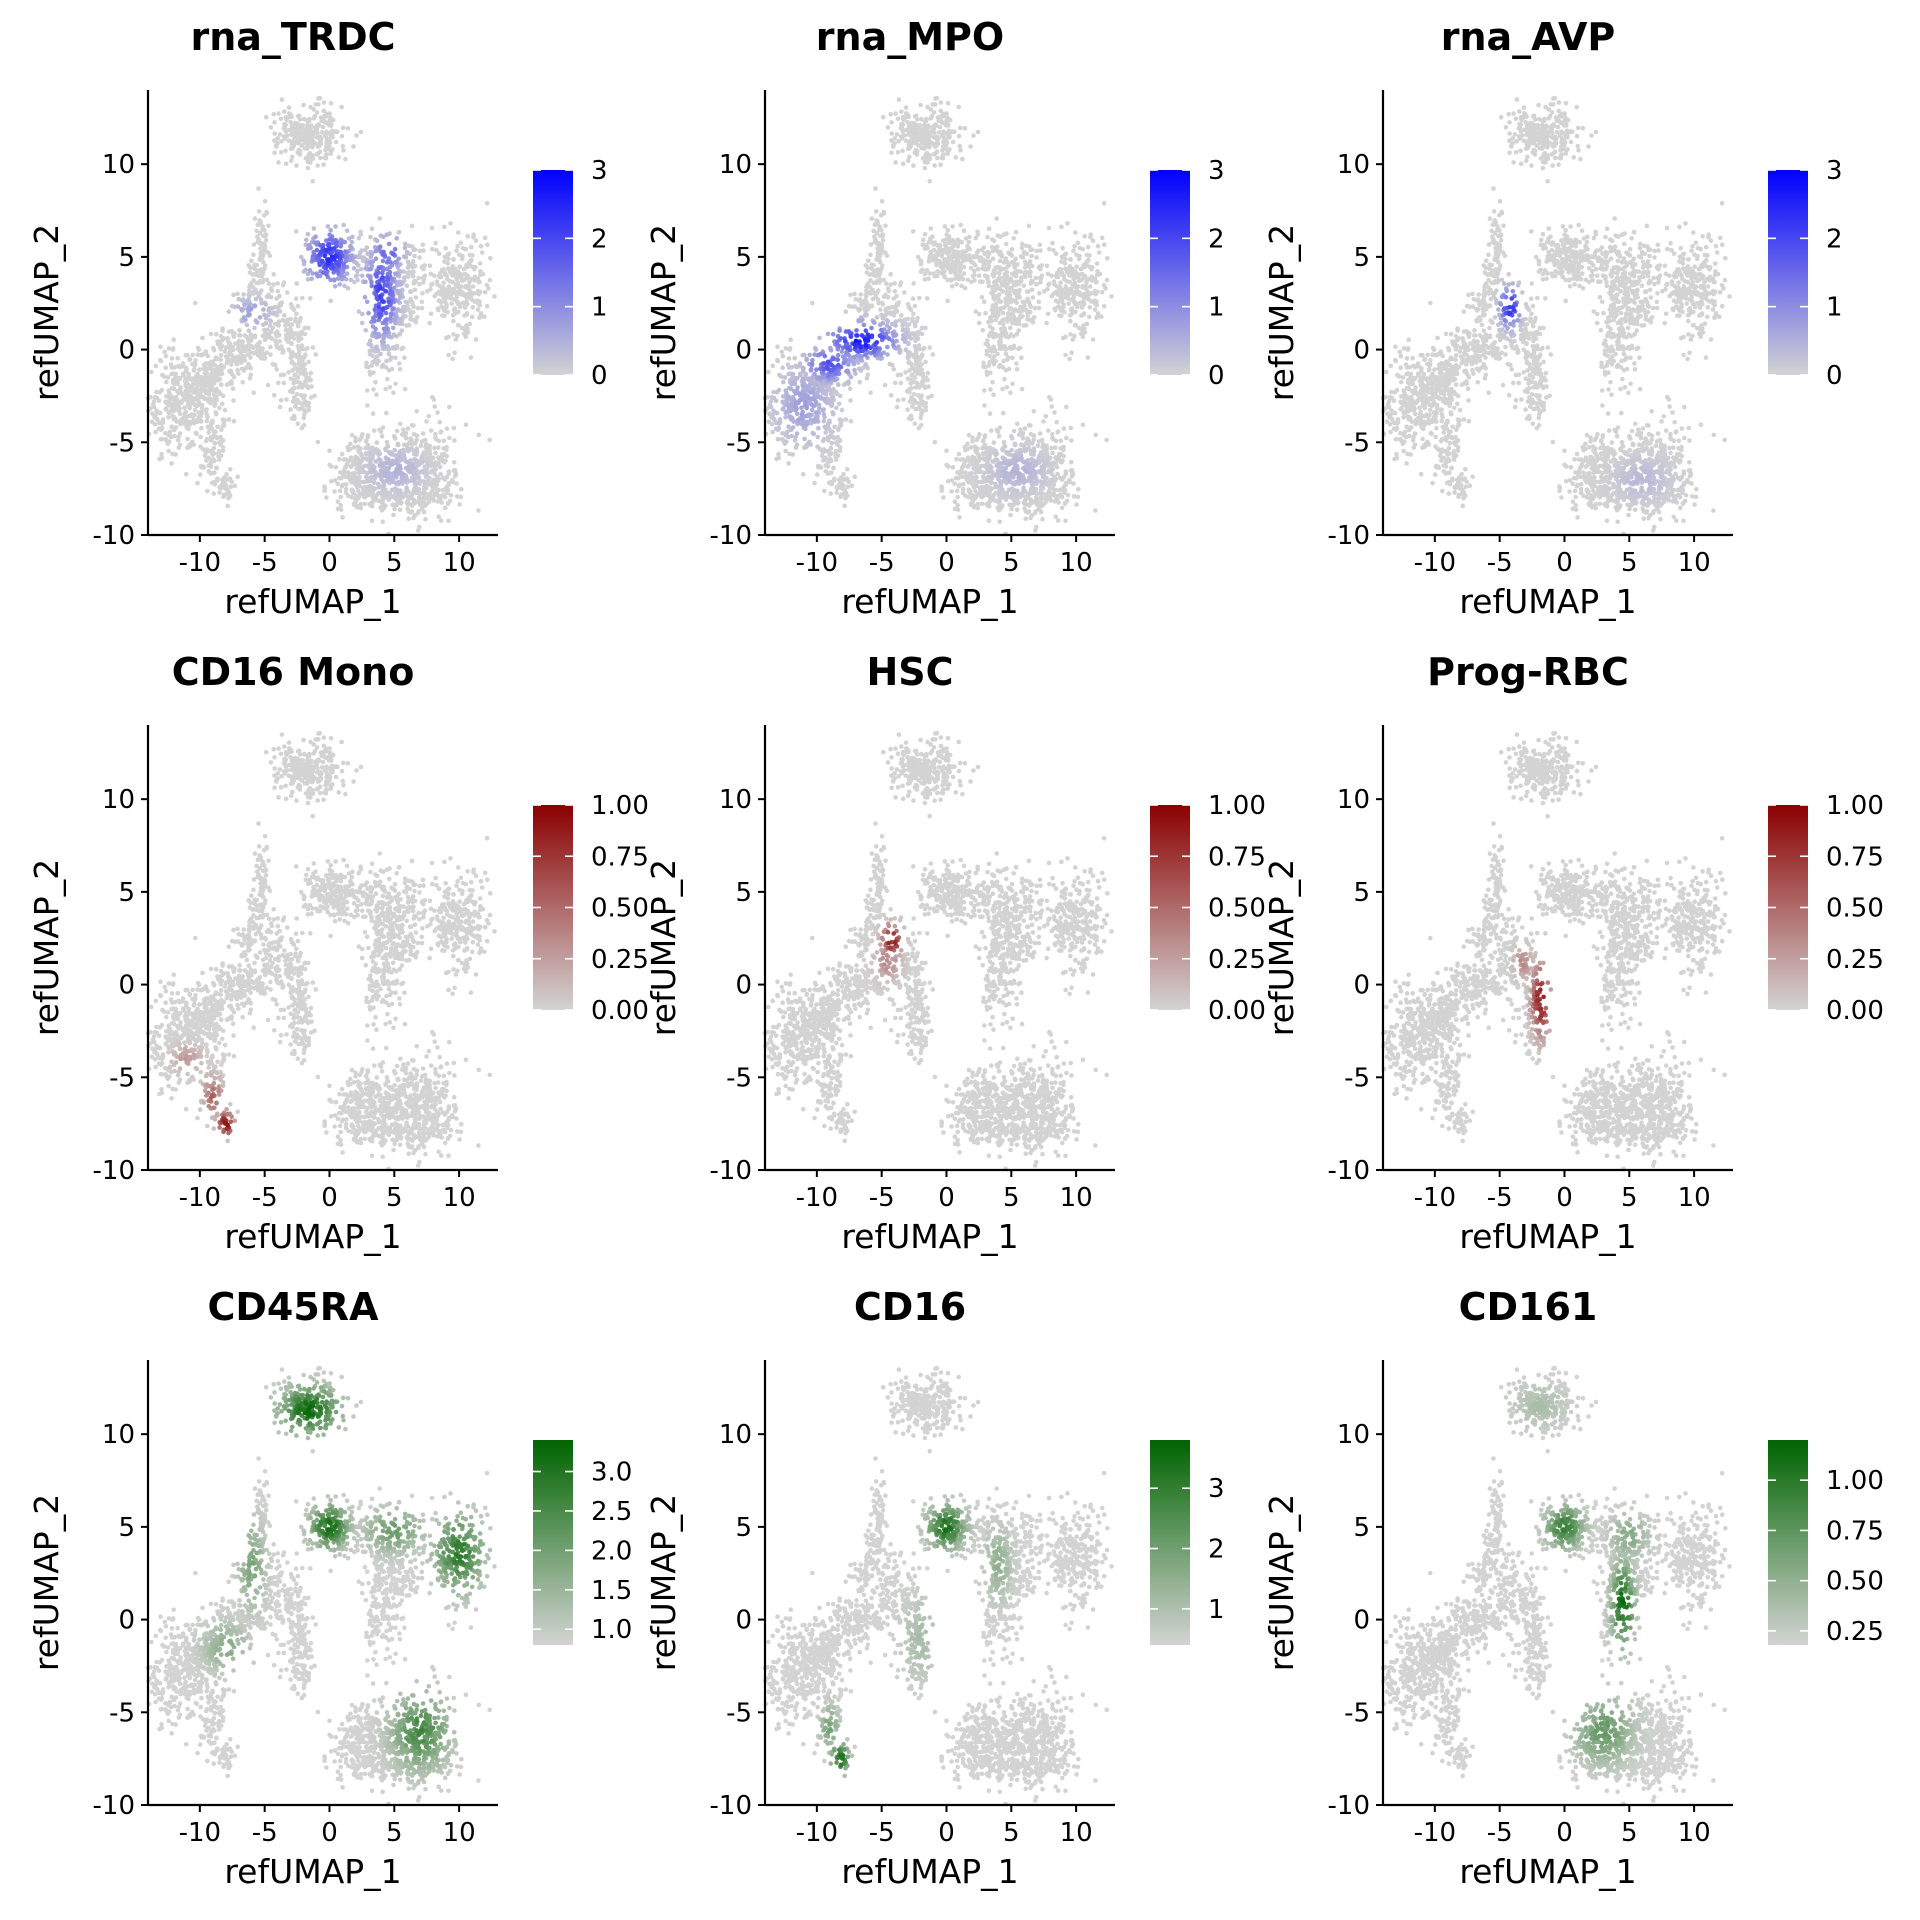  What do you see at coordinates (126, 258) in the screenshot?
I see `y-tick-label: 5` at bounding box center [126, 258].